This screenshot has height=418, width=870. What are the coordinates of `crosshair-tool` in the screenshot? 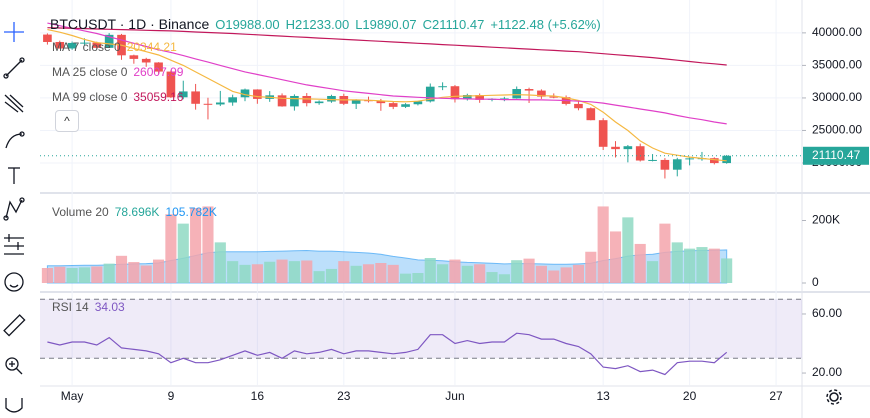 It's located at (14, 32).